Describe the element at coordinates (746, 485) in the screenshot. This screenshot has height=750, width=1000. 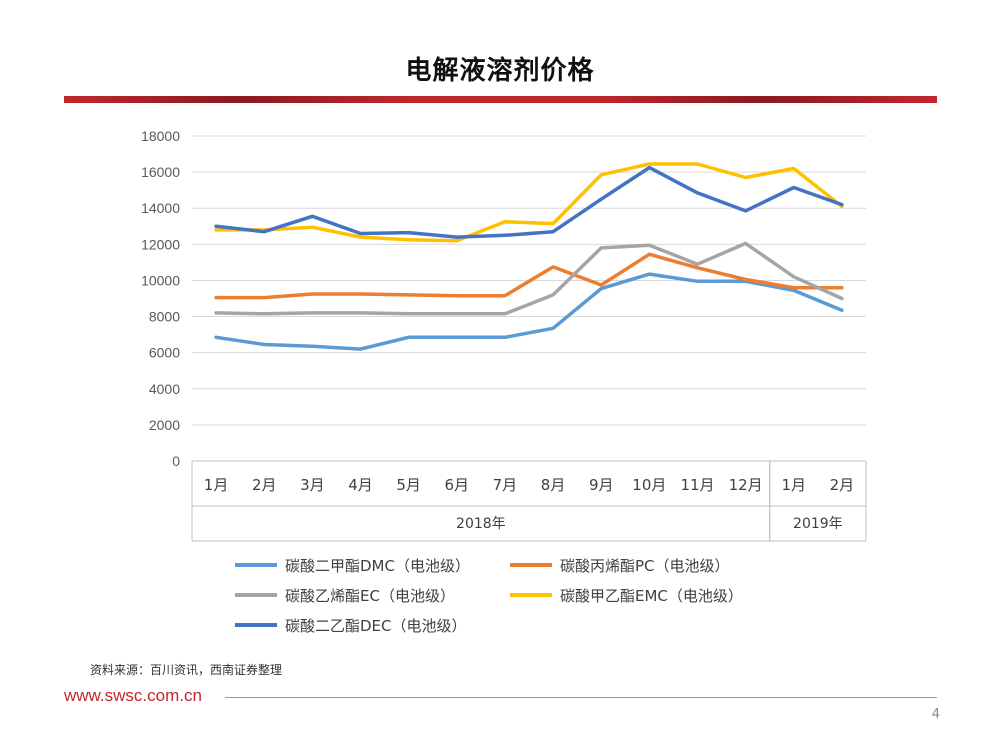
I see `x-tick-label: 12月` at that location.